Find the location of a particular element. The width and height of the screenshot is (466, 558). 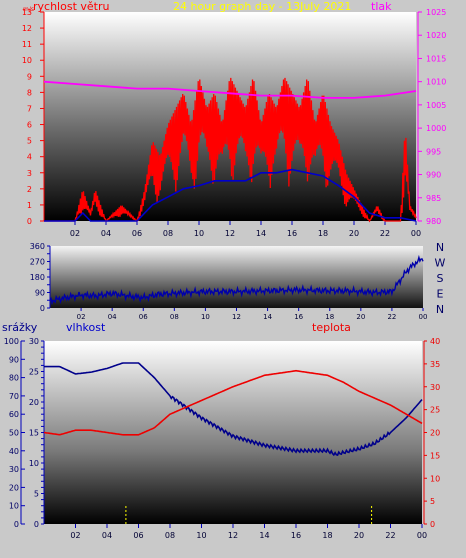

humidity-axis-tick-label: 70 is located at coordinates (14, 396).